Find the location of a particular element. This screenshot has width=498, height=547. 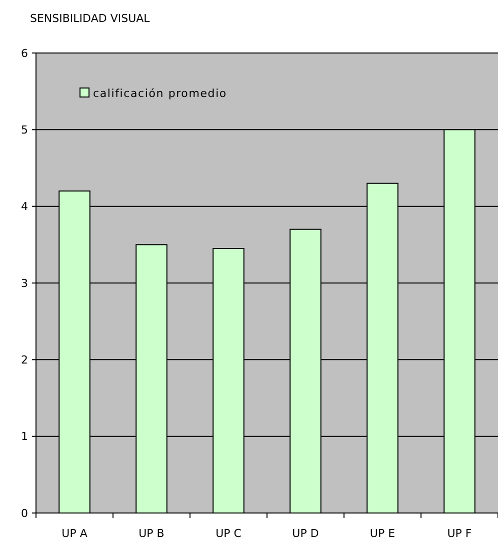

y-tick-label: 1 is located at coordinates (24, 437).